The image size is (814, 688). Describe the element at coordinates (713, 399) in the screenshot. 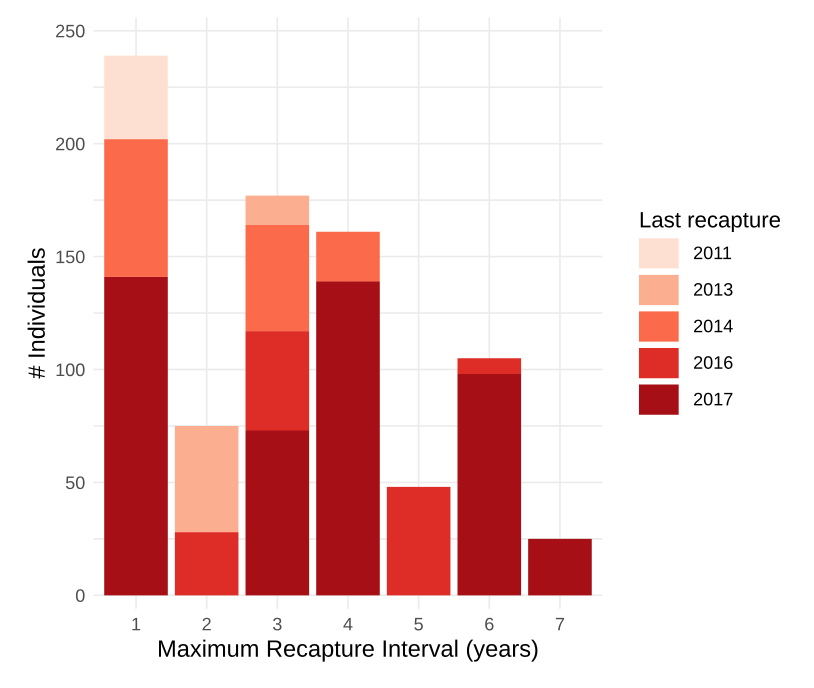

I see `legend-label: 2017` at that location.